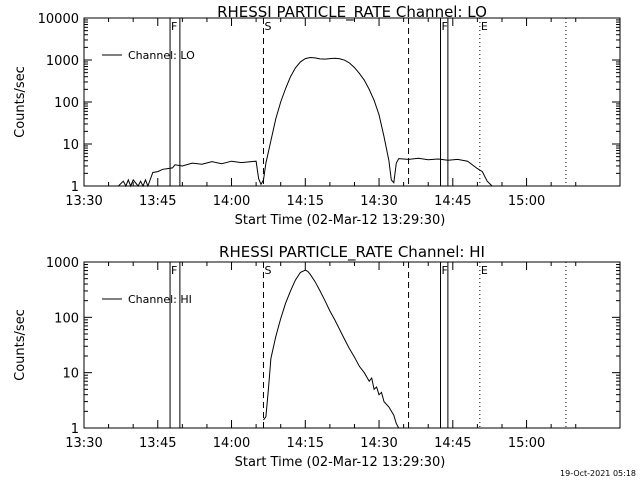 The image size is (640, 480). I want to click on legend-label: Channel: HI, so click(160, 299).